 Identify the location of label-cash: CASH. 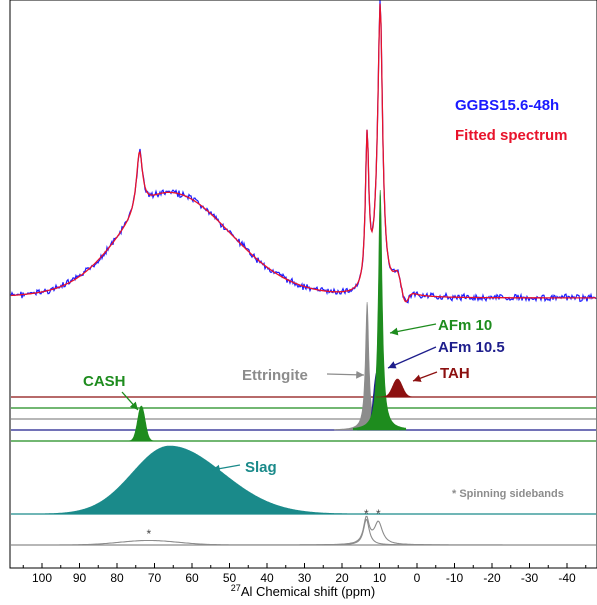
(104, 381).